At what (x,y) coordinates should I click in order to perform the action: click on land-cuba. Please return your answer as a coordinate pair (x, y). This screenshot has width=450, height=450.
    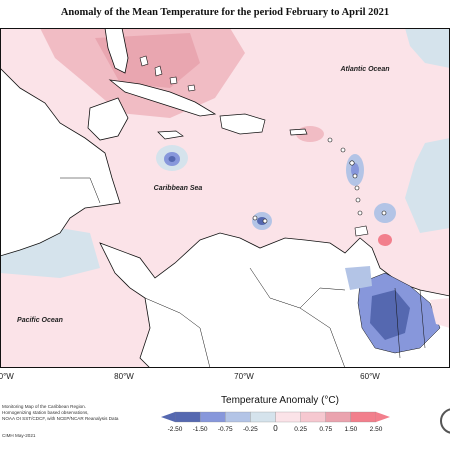
    Looking at the image, I should click on (162, 98).